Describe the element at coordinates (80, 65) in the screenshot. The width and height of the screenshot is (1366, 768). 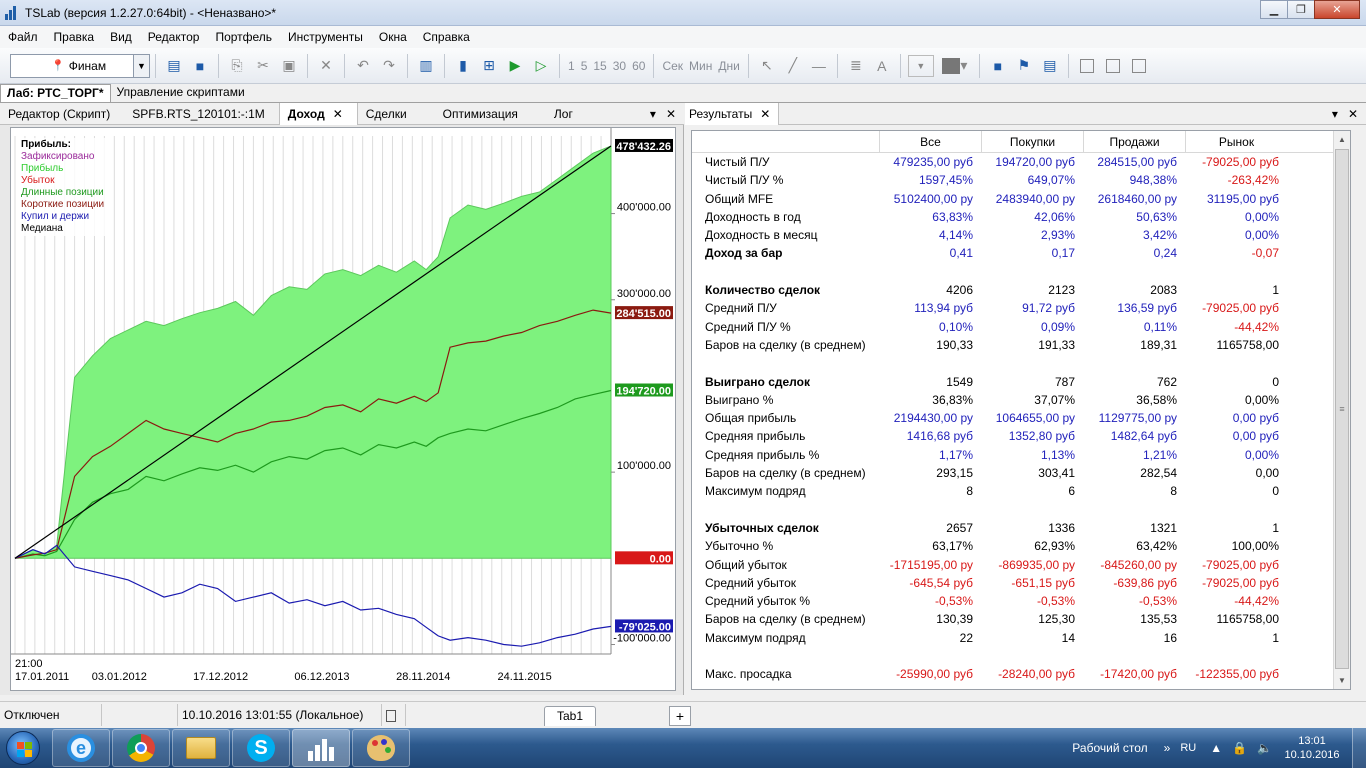
I see `provider-dropdown: 📍 Финам ▼` at that location.